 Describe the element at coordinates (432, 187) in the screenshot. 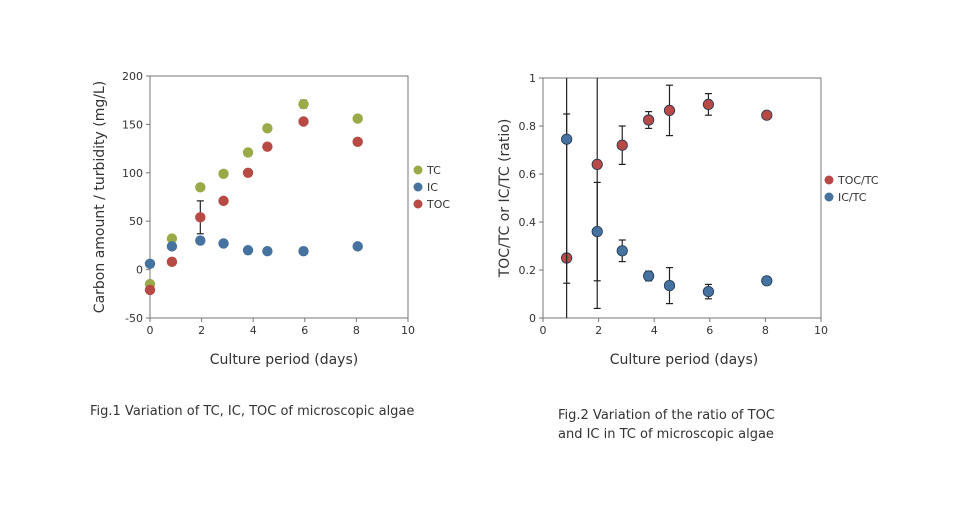

I see `legend-label: IC` at that location.